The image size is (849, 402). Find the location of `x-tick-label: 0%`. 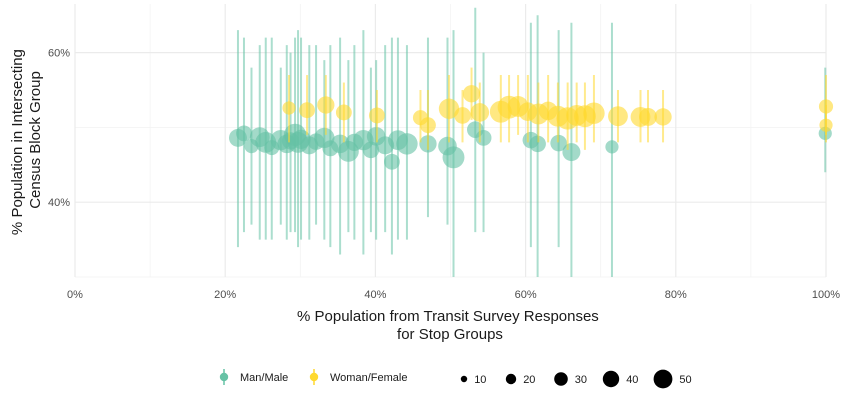

x-tick-label: 0% is located at coordinates (75, 295).